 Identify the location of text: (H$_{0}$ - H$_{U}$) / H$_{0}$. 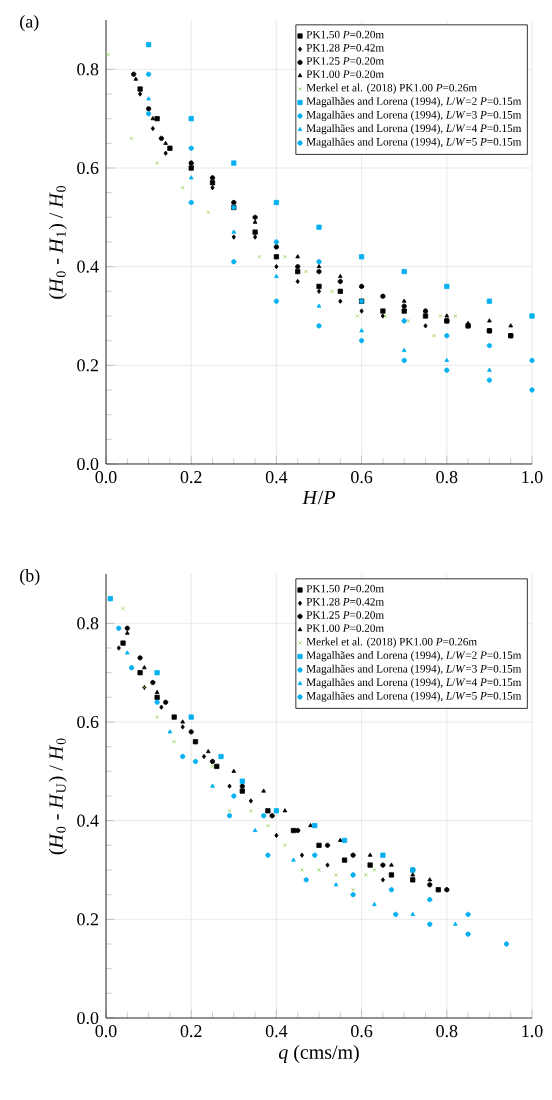
(57, 796).